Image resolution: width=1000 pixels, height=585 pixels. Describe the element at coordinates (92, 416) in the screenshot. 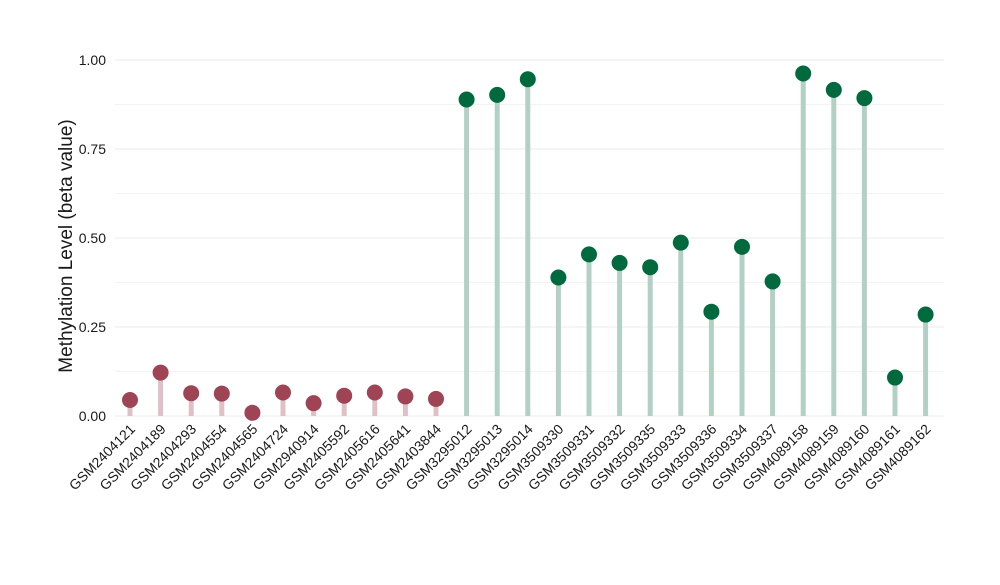

I see `y-tick-label: 0.00` at that location.